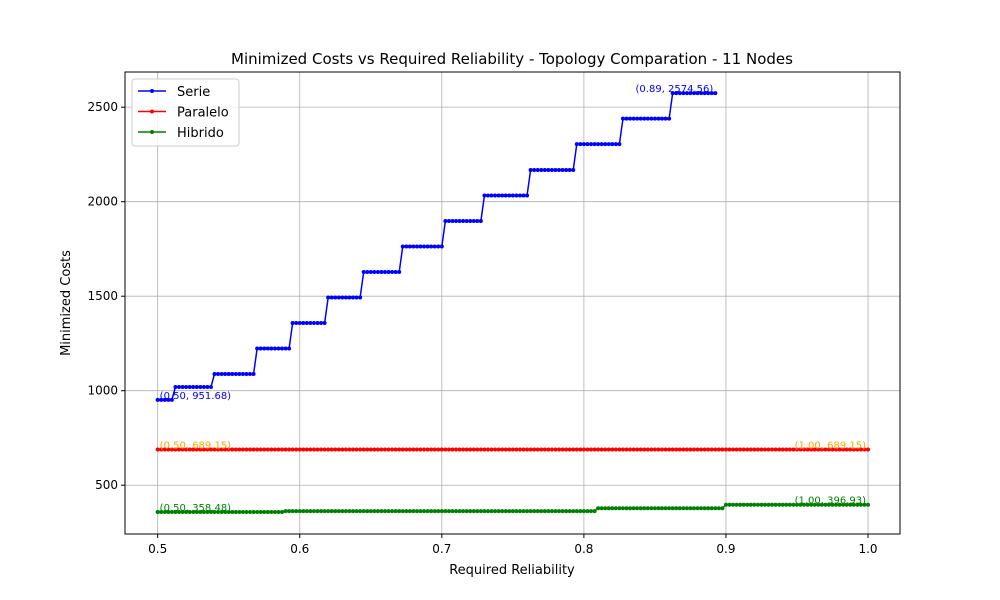 Image resolution: width=1000 pixels, height=600 pixels. I want to click on legend-marker-paralelo, so click(152, 111).